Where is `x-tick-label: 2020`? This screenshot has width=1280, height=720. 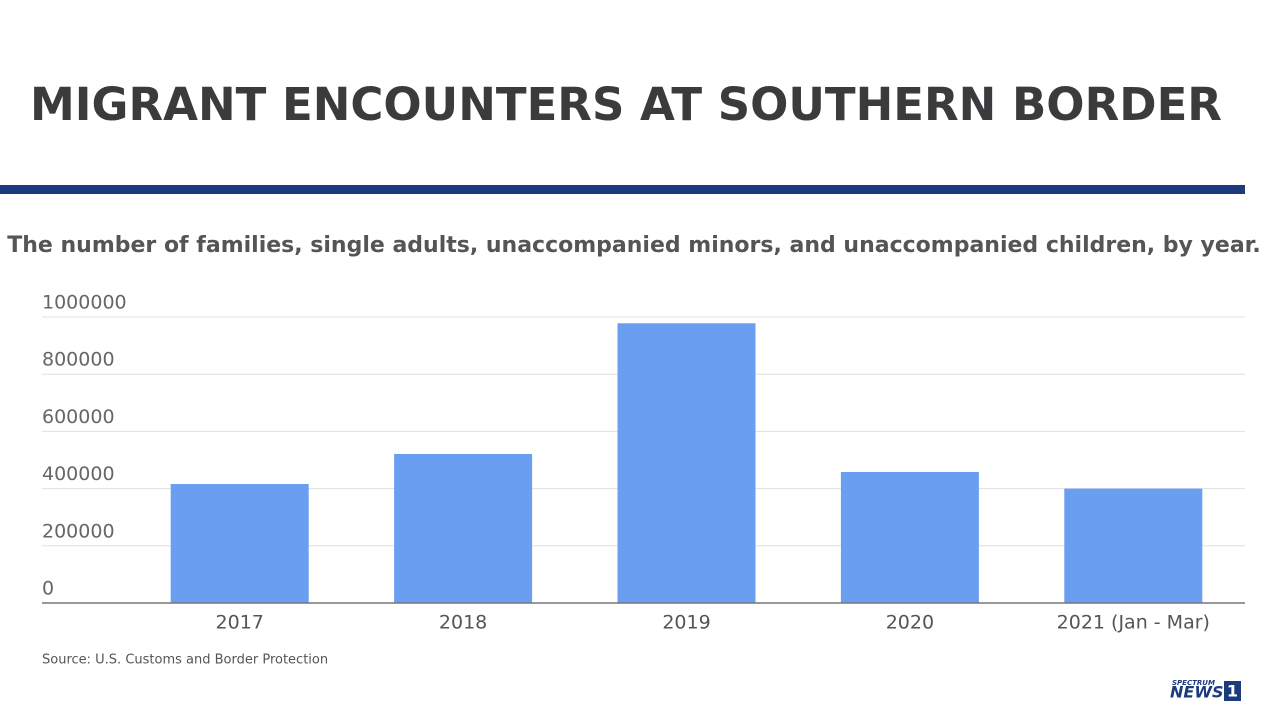
x-tick-label: 2020 is located at coordinates (910, 623).